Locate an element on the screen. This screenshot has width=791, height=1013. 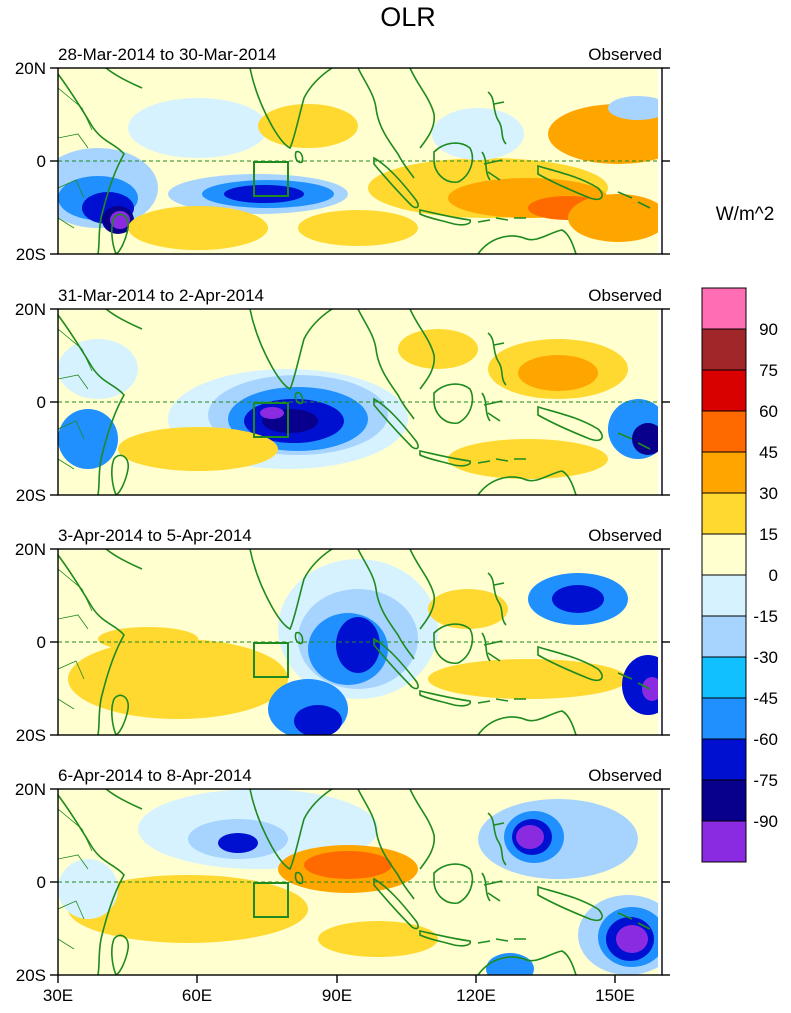
lon-label-150e: 150E is located at coordinates (615, 995).